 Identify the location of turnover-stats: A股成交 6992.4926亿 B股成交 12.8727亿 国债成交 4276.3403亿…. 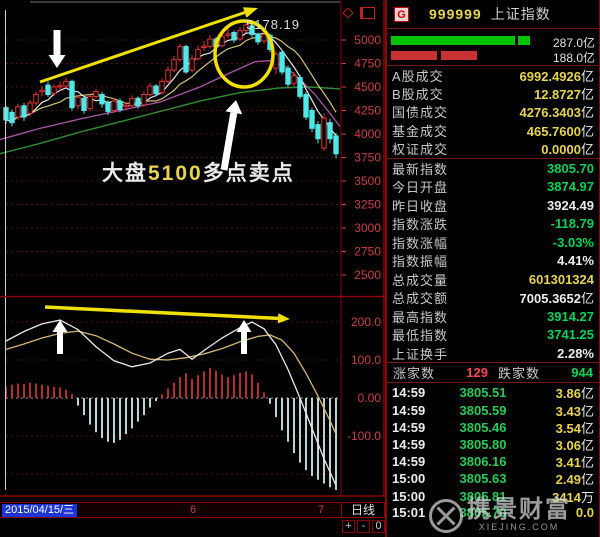
(493, 112).